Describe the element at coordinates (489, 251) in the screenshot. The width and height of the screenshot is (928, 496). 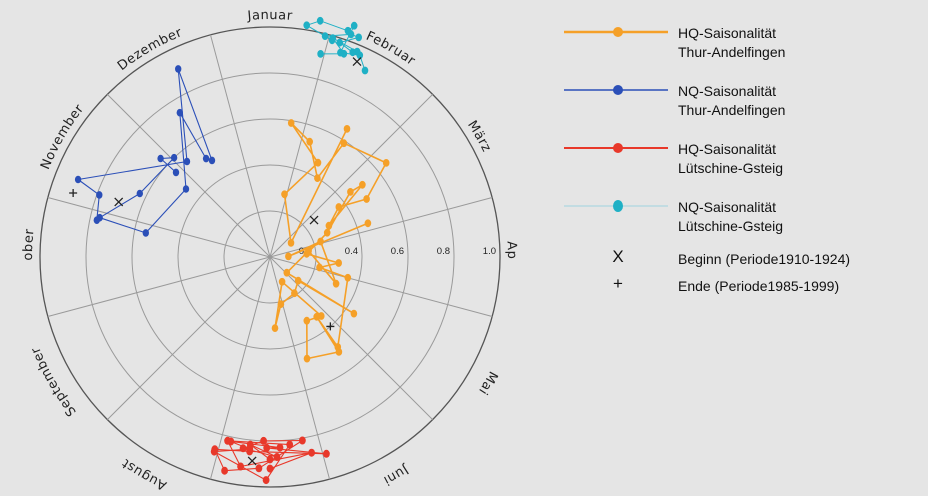
I see `radial-tick-label: 1.0` at that location.